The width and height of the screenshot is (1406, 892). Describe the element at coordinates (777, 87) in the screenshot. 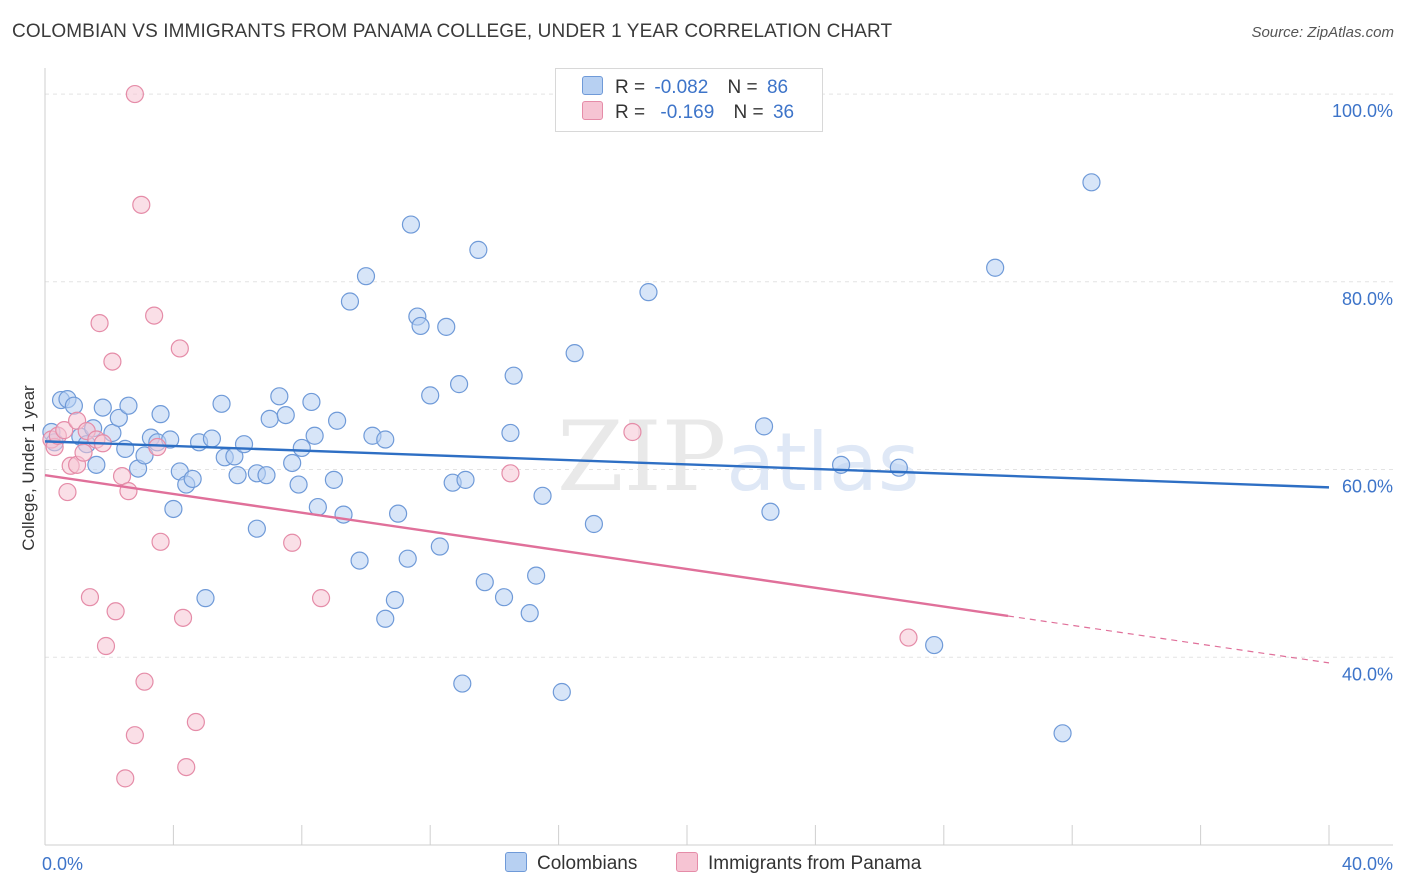

I see `legend-n-value: 86` at that location.